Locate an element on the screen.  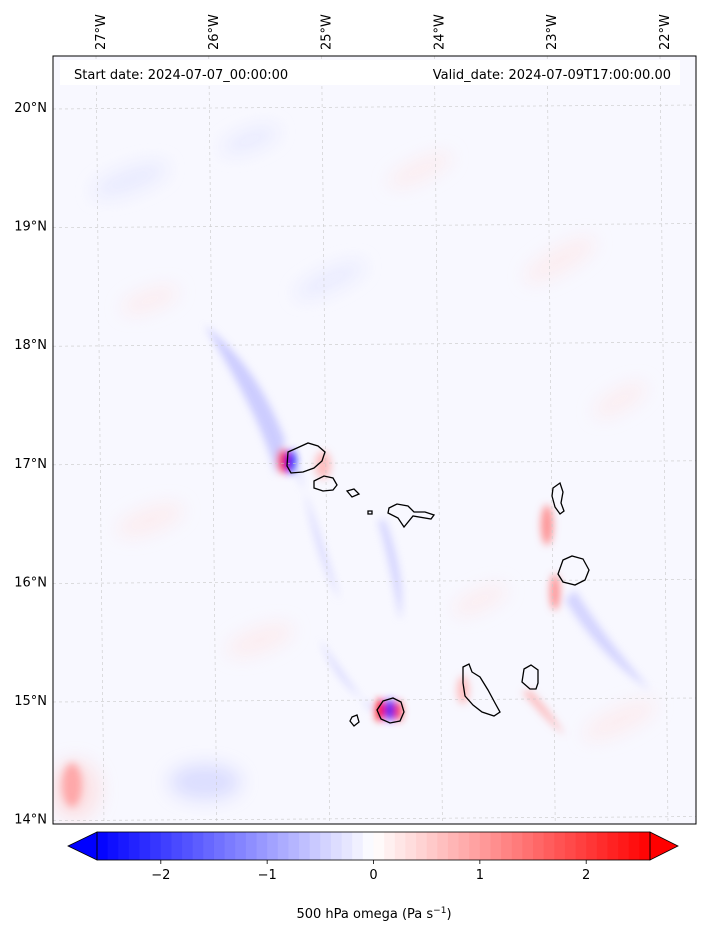
colorbar-tick-label: −2 is located at coordinates (160, 875).